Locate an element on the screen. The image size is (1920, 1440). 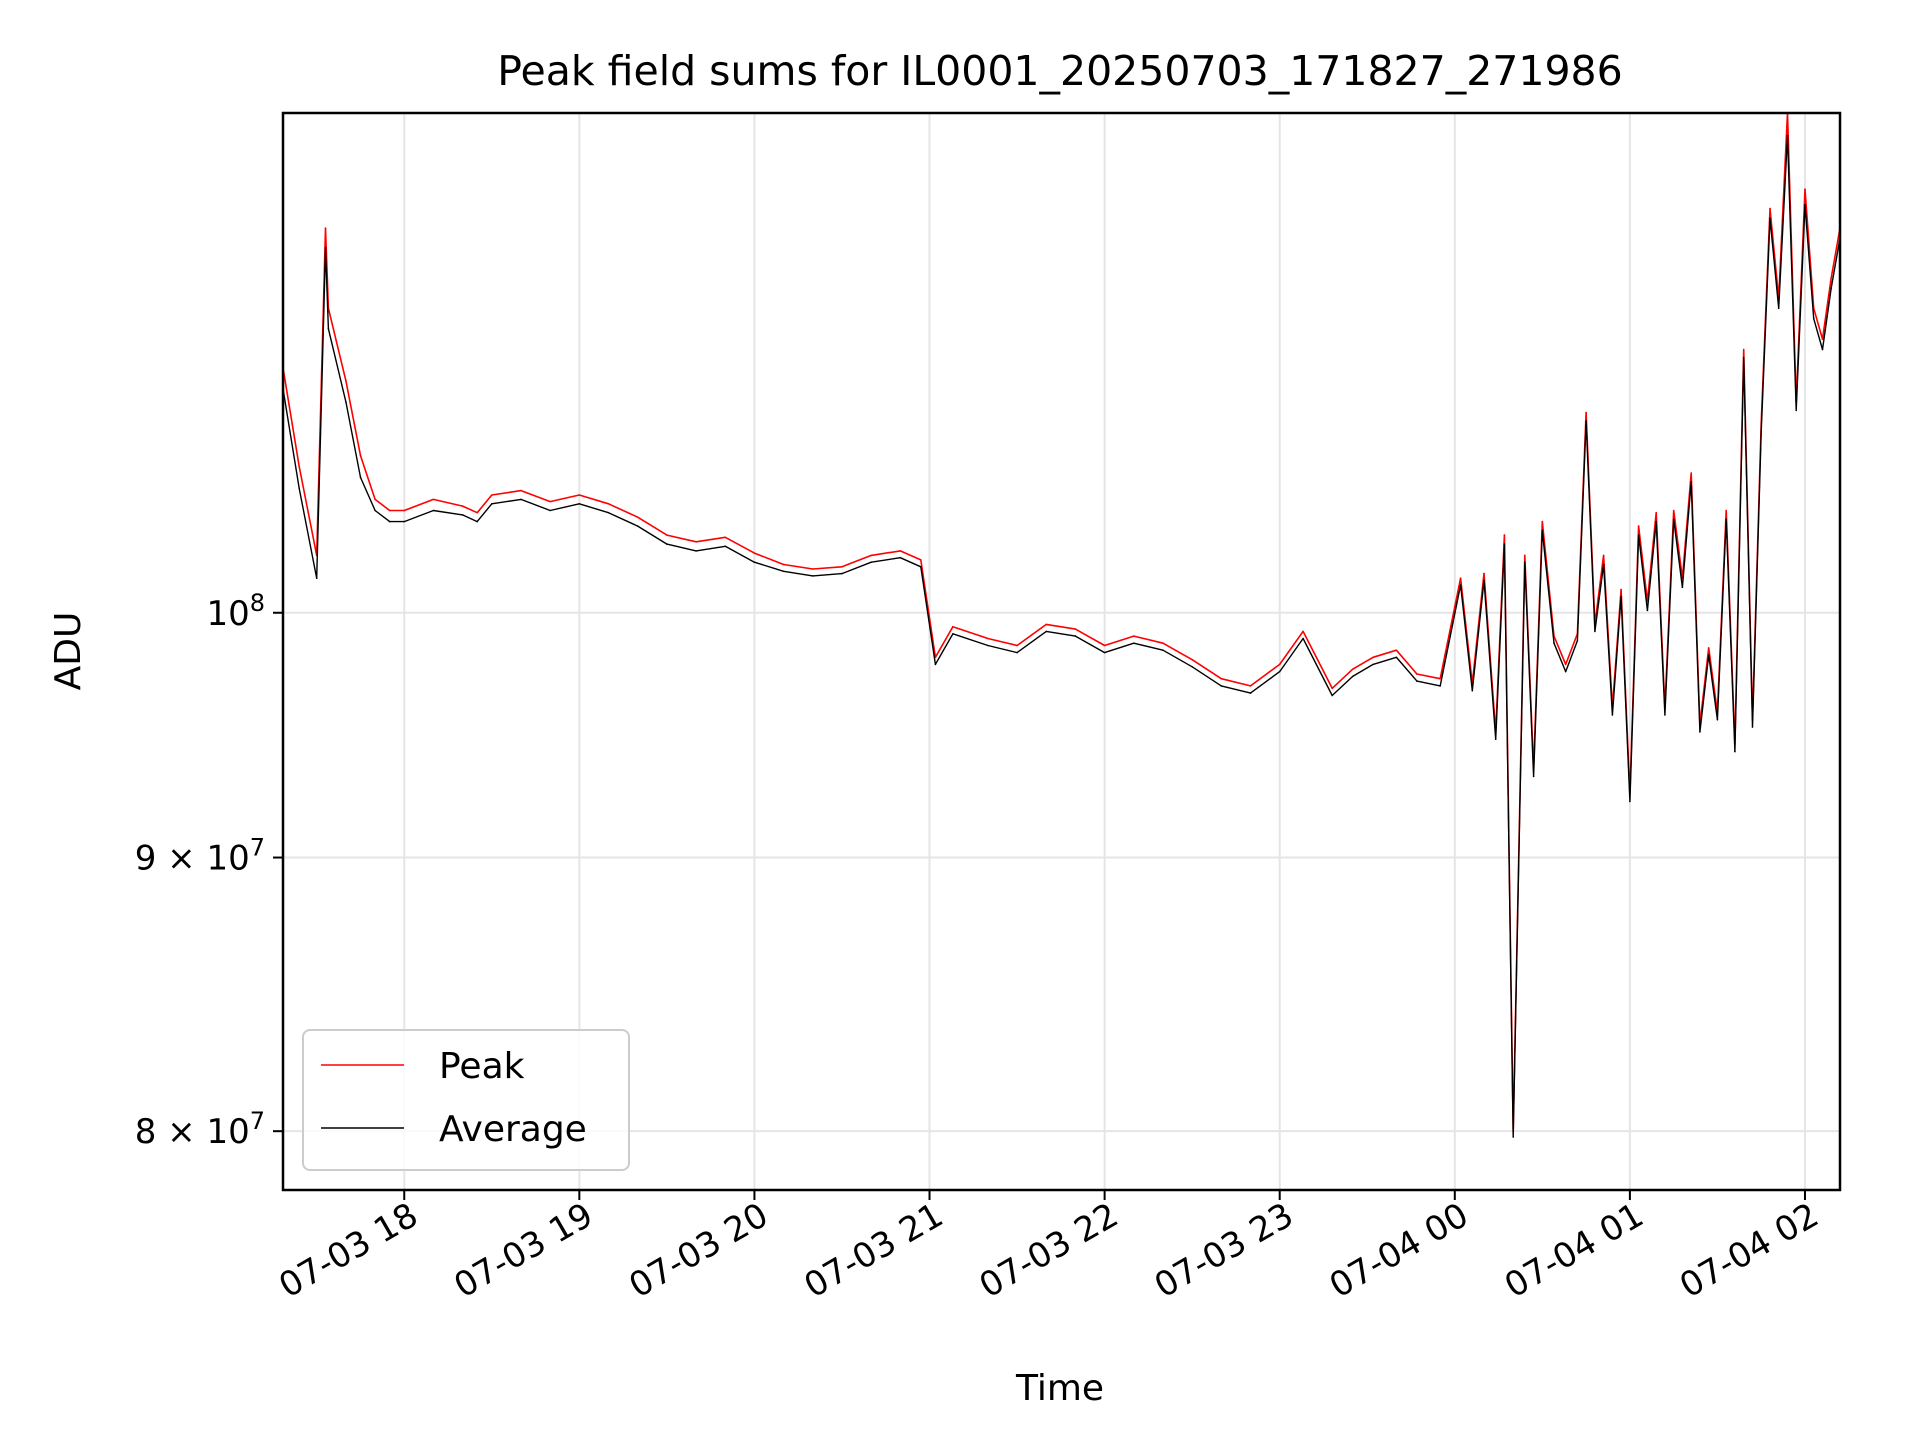
y-tick-label: 8 × 107 is located at coordinates (200, 1129).